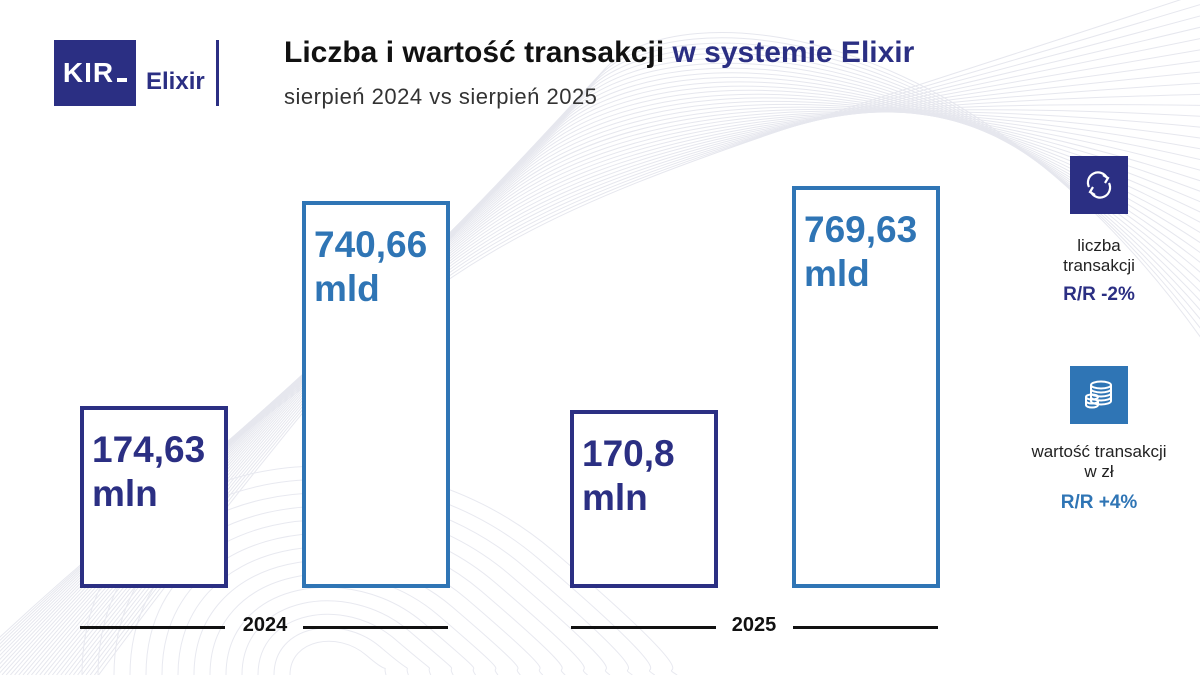 Image resolution: width=1200 pixels, height=675 pixels. What do you see at coordinates (643, 627) in the screenshot?
I see `year-2025-line-left` at bounding box center [643, 627].